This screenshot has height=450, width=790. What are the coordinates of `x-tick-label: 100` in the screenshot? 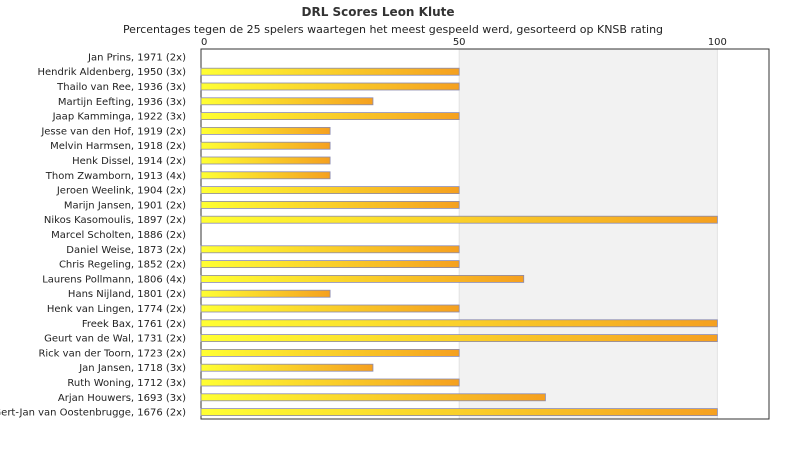 It's located at (717, 42).